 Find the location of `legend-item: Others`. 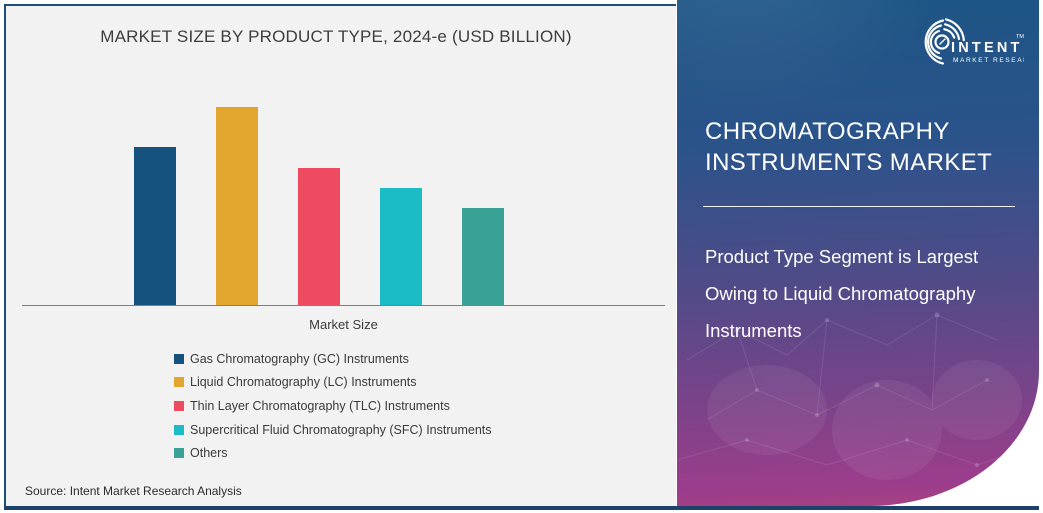

legend-item: Others is located at coordinates (333, 453).